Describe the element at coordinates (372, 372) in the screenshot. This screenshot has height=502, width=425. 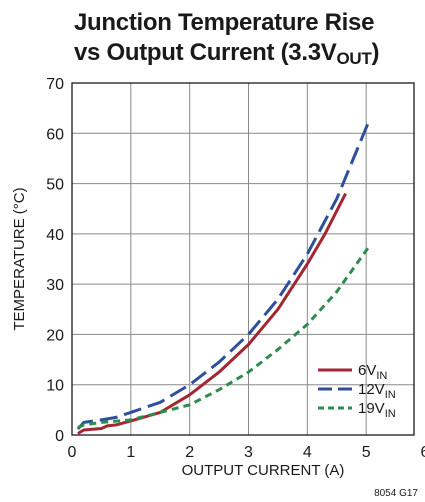
I see `legend-label: 6VIN` at that location.